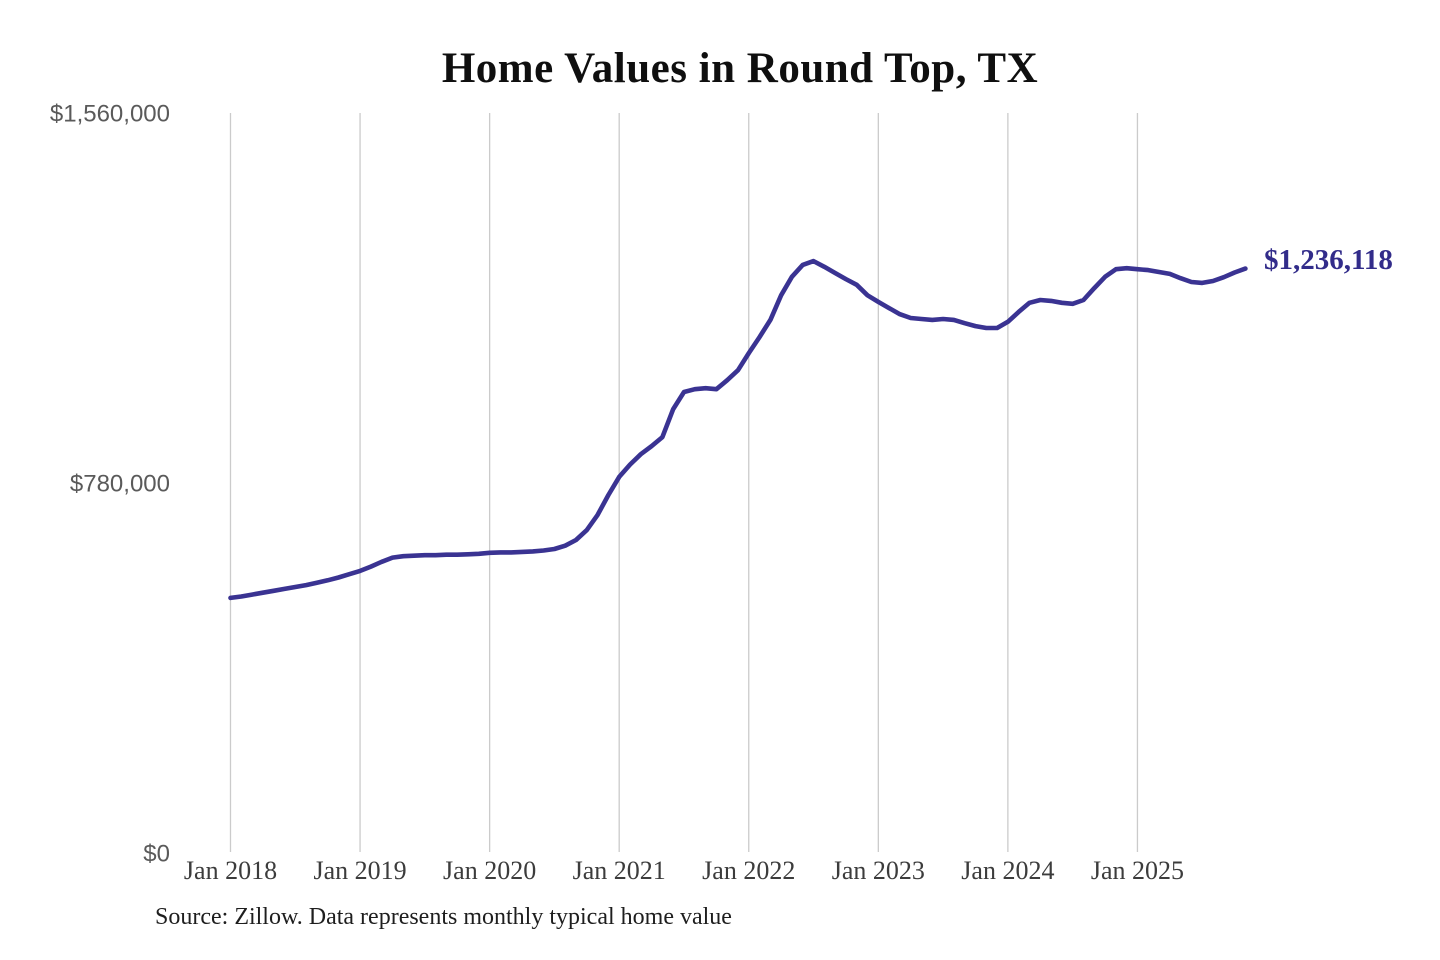 This screenshot has width=1440, height=960. What do you see at coordinates (619, 870) in the screenshot?
I see `x-axis-label-jan-2021: Jan 2021` at bounding box center [619, 870].